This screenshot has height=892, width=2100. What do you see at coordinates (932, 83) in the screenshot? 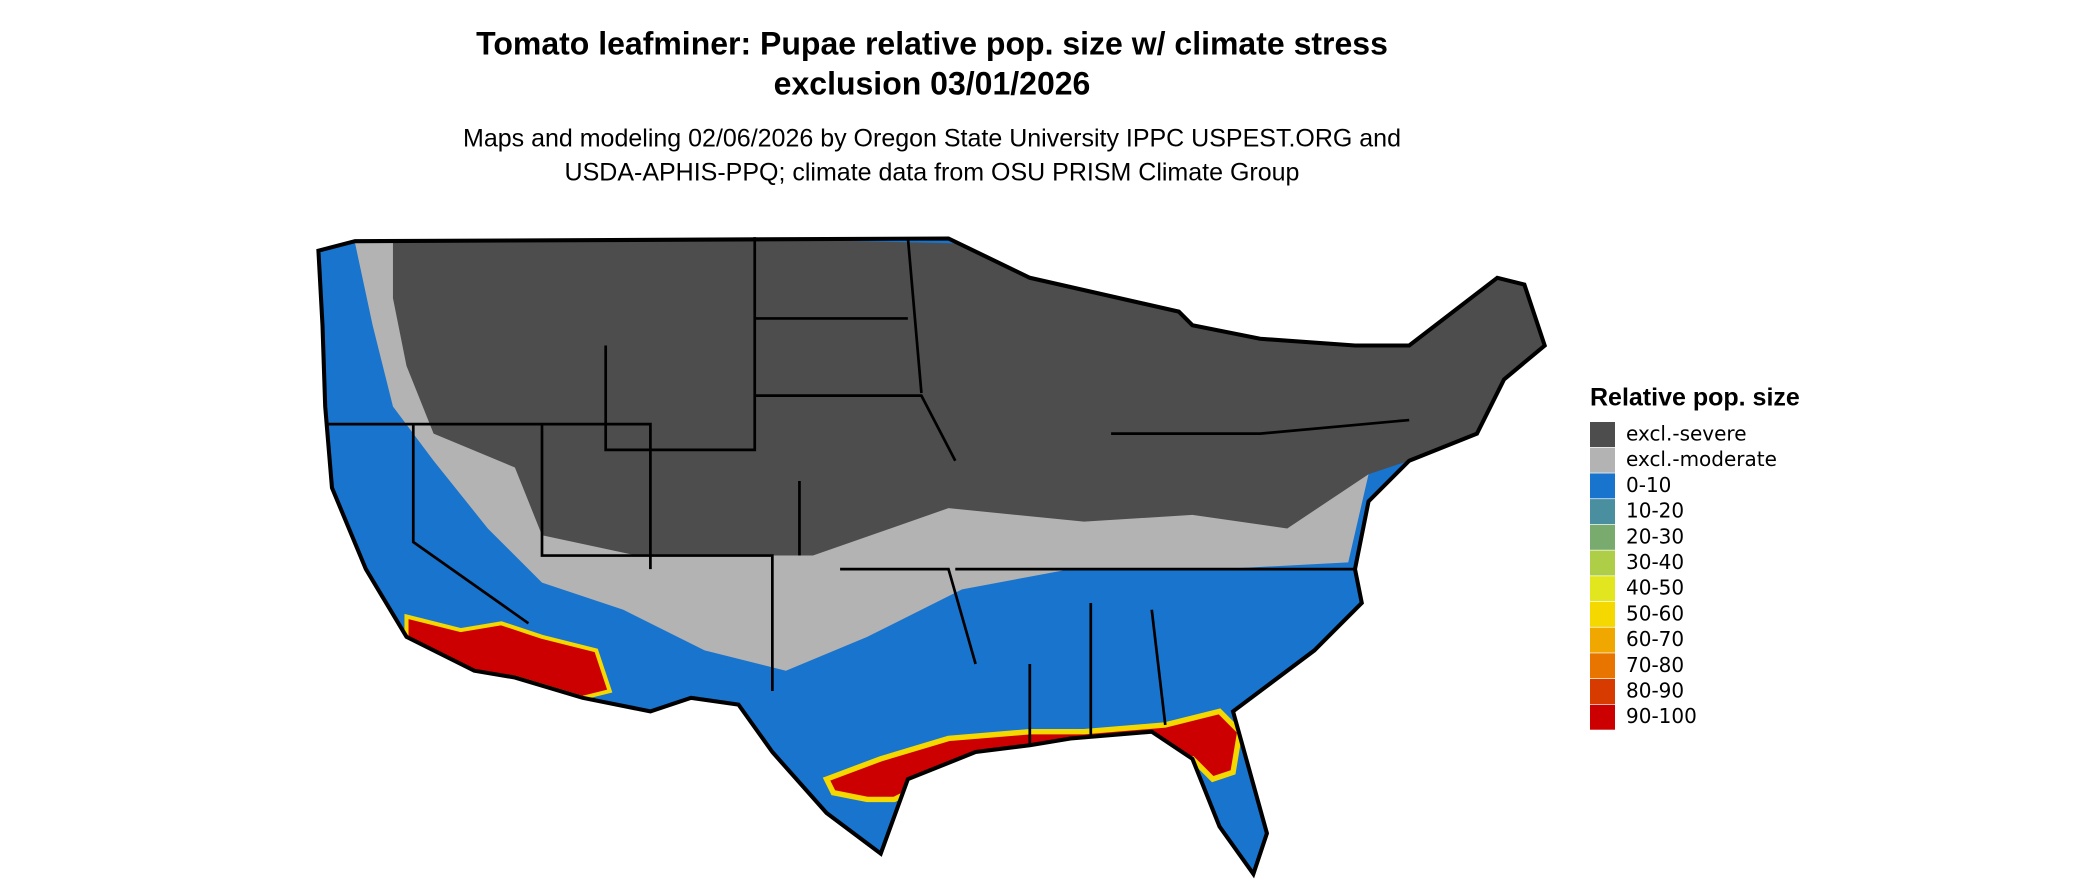
I see `map-title: exclusion 03/01/2026` at bounding box center [932, 83].